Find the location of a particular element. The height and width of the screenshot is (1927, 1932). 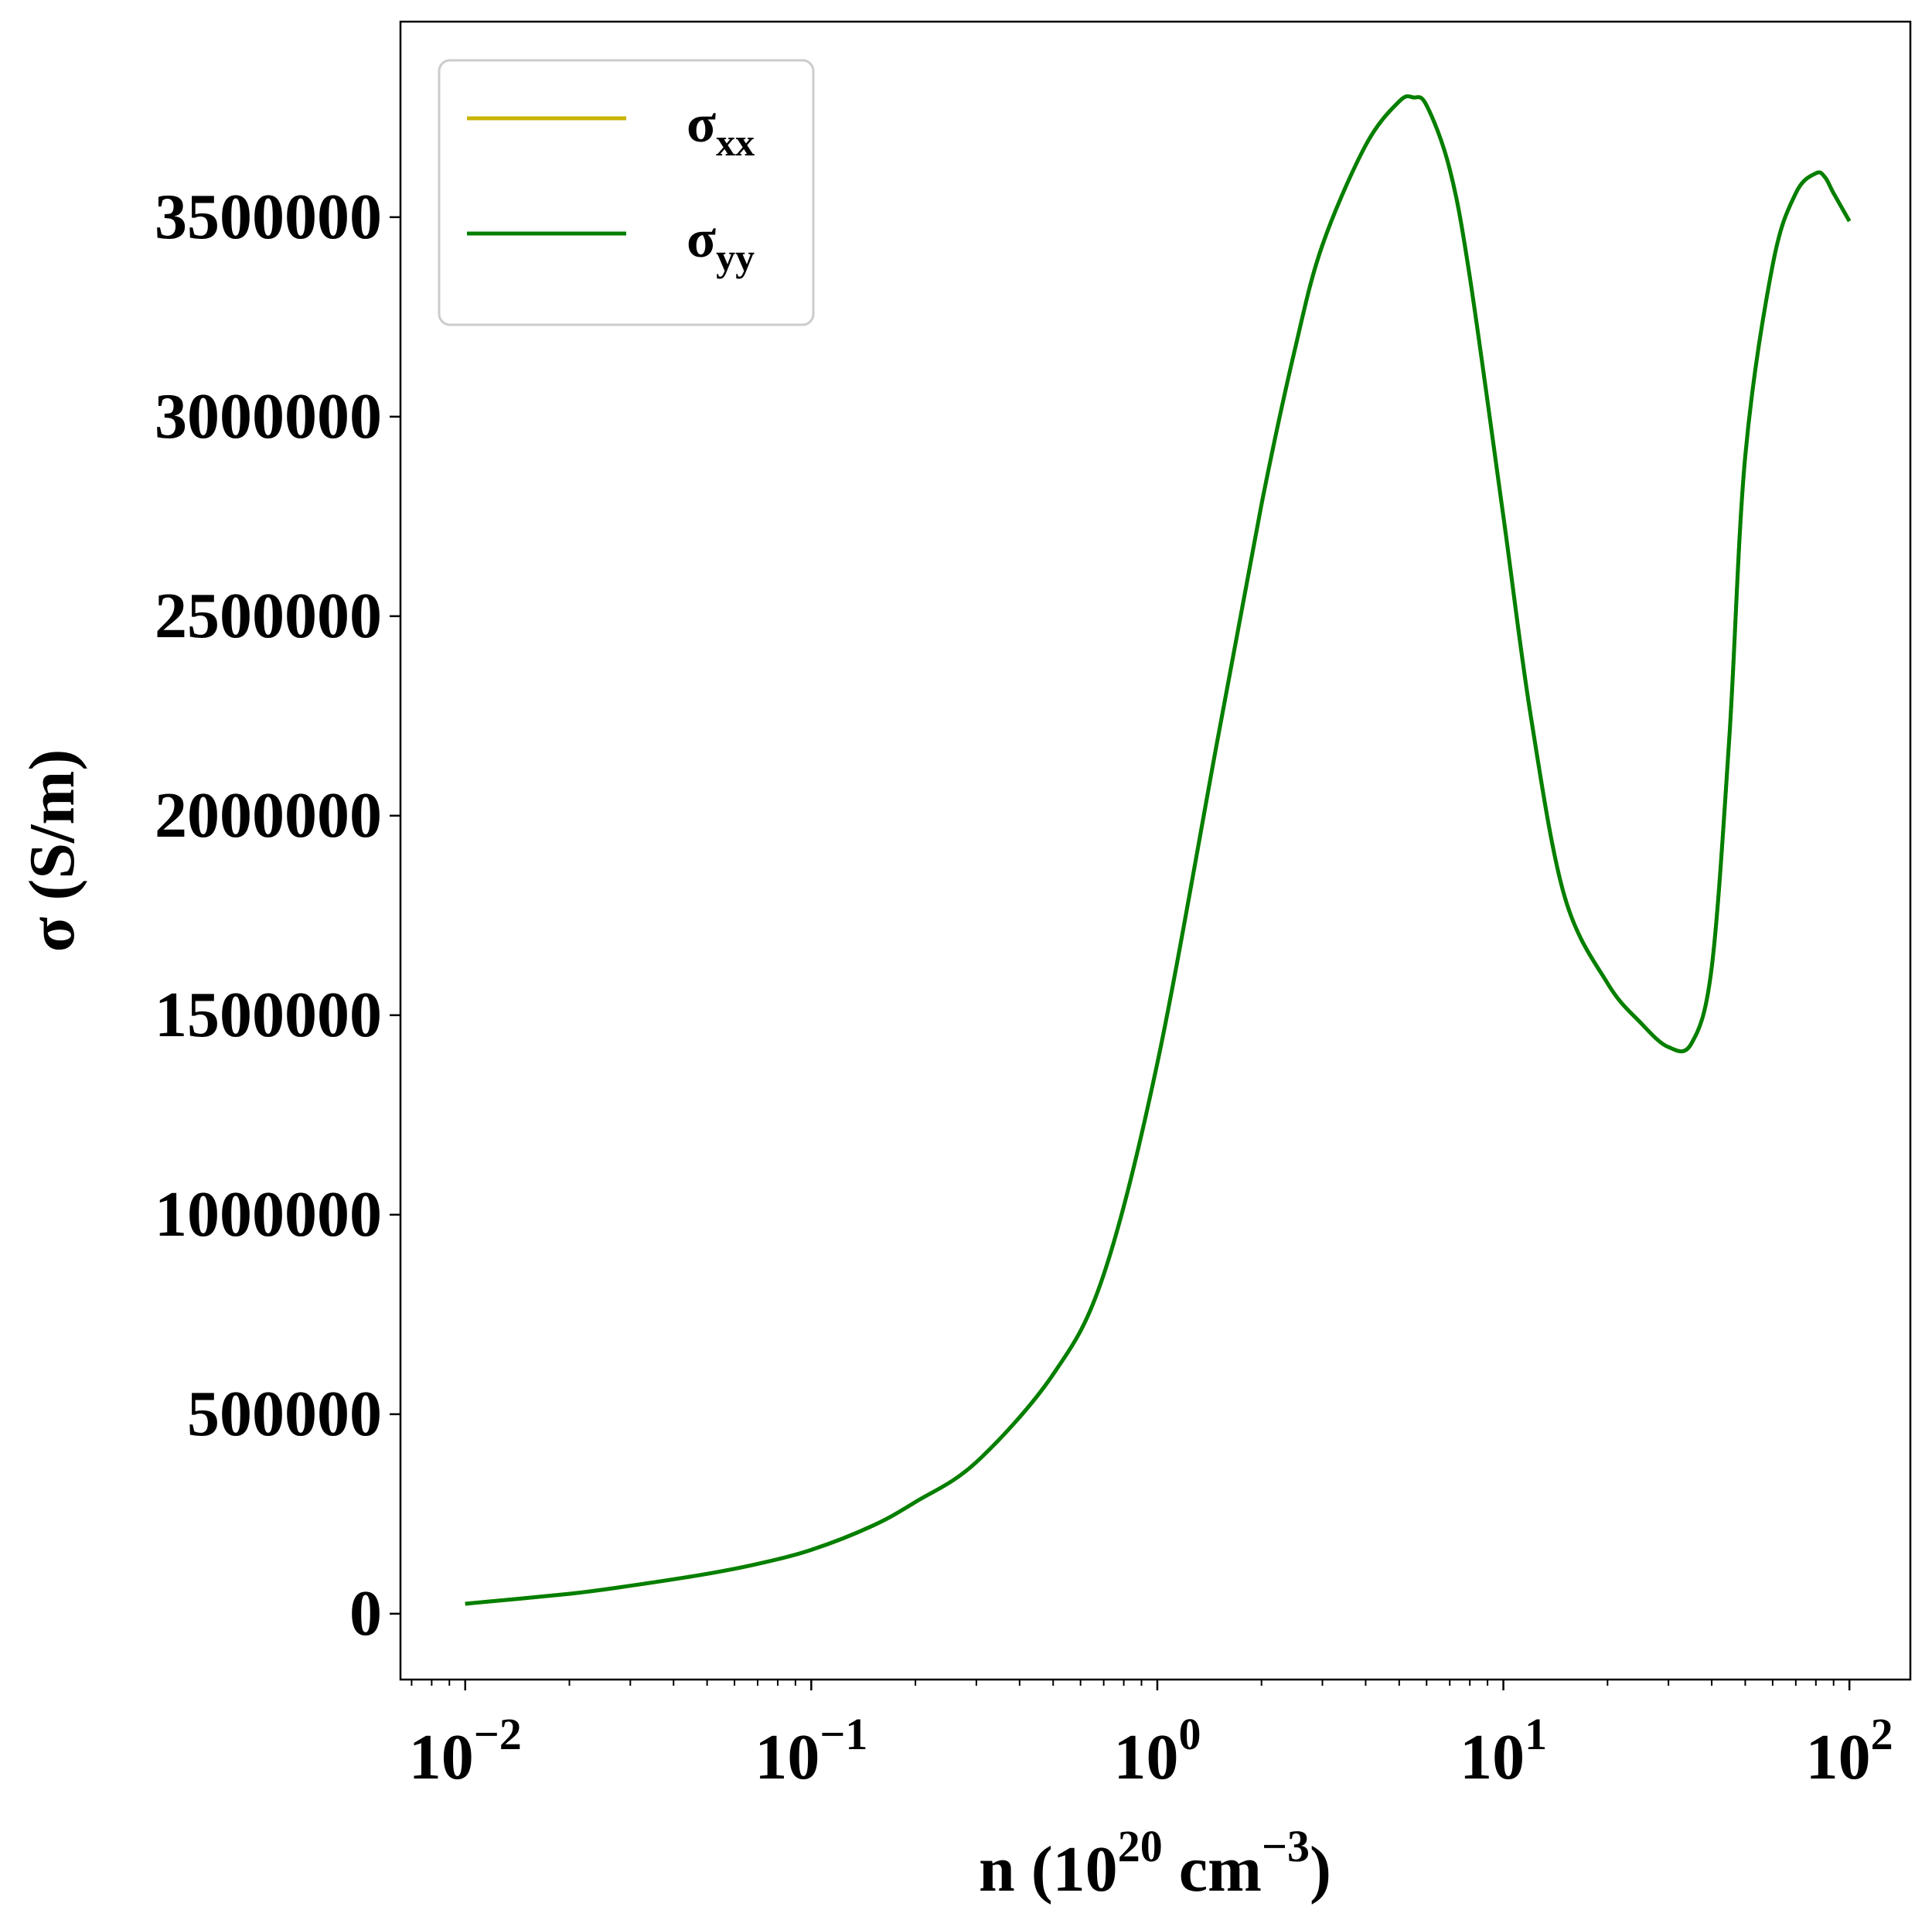

x-axis-label-base: n (10 is located at coordinates (1048, 1869).